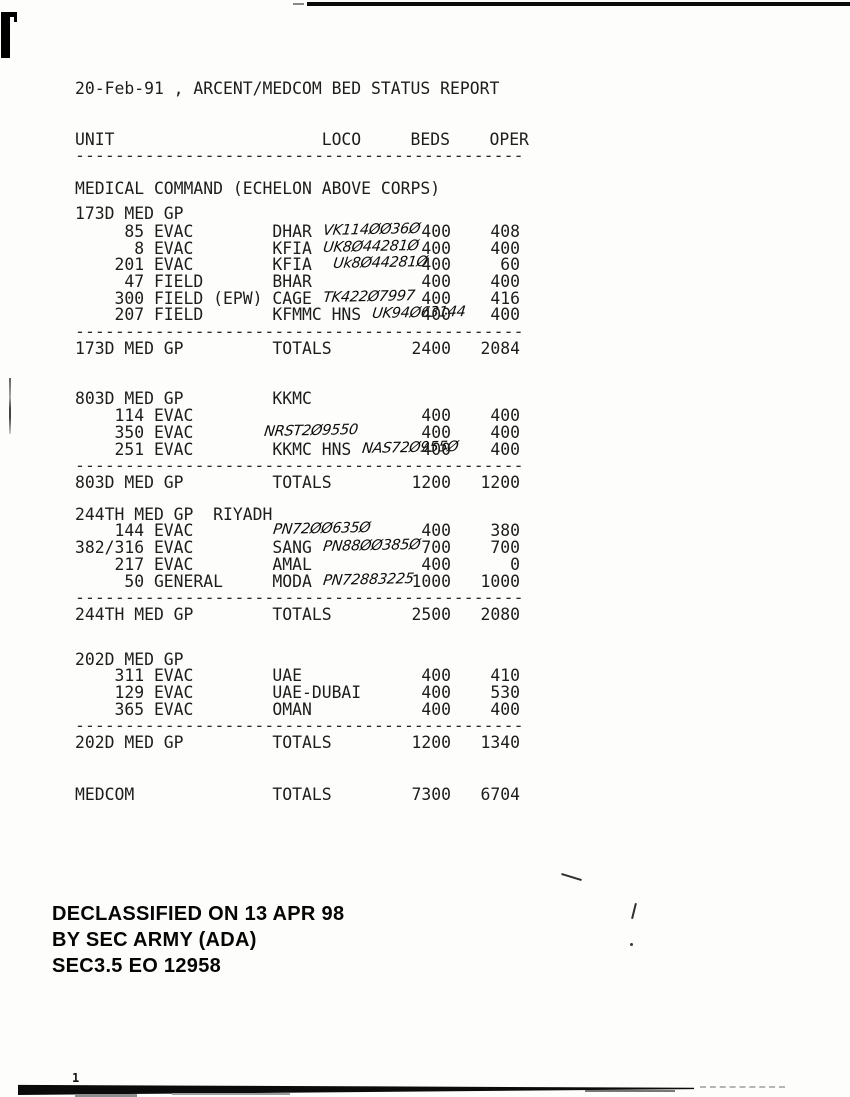 This screenshot has height=1097, width=850. Describe the element at coordinates (300, 514) in the screenshot. I see `group-header: 244TH MED GP RIYADH` at that location.